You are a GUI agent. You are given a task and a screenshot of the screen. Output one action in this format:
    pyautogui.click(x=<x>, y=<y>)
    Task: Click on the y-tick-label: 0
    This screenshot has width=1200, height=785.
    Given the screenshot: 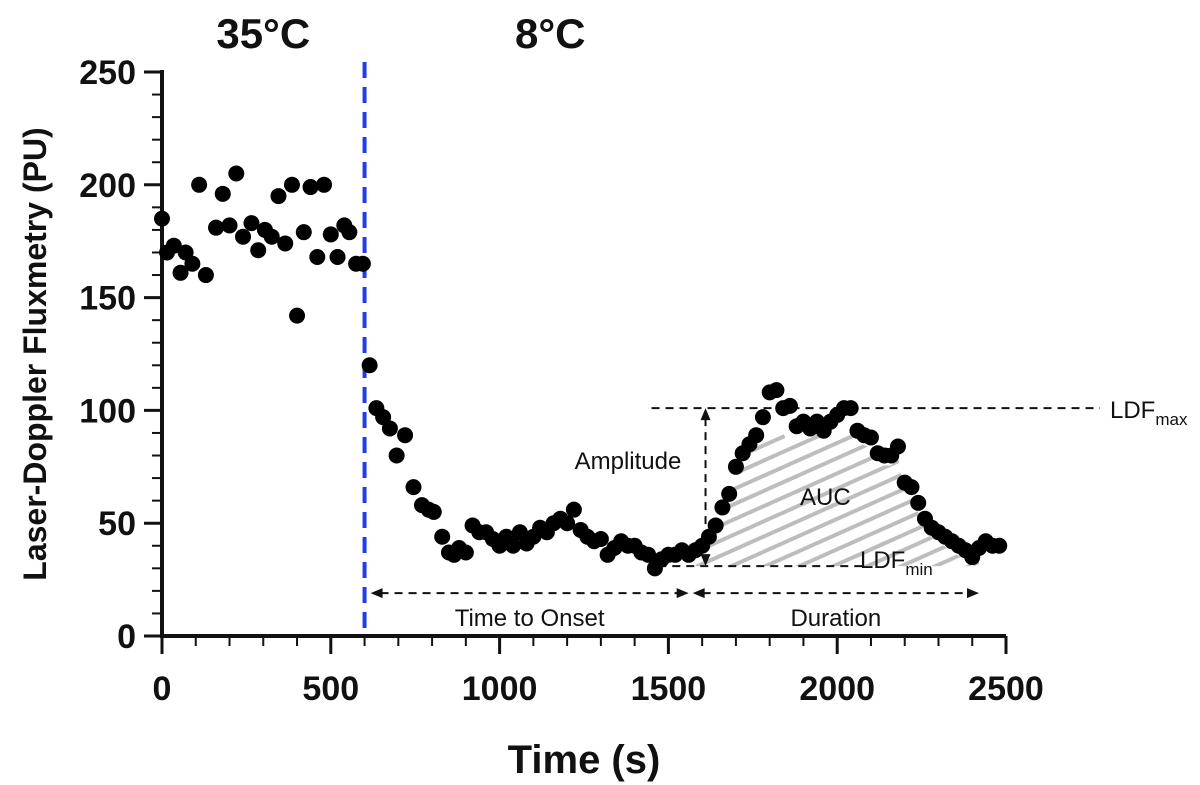 What is the action you would take?
    pyautogui.click(x=126, y=637)
    